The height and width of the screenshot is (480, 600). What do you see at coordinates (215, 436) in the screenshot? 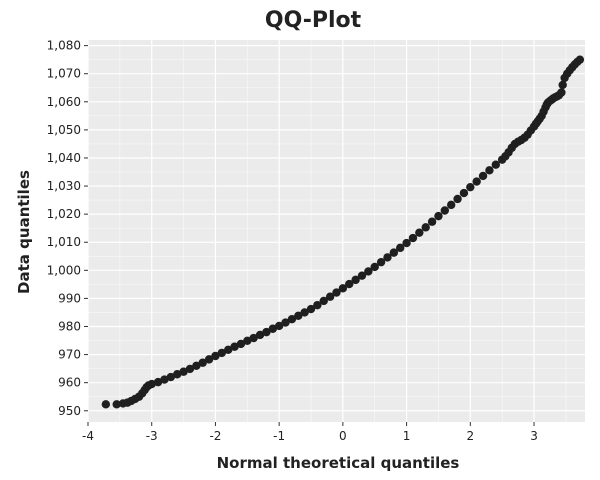
I see `x-tick-label: -2` at bounding box center [215, 436].